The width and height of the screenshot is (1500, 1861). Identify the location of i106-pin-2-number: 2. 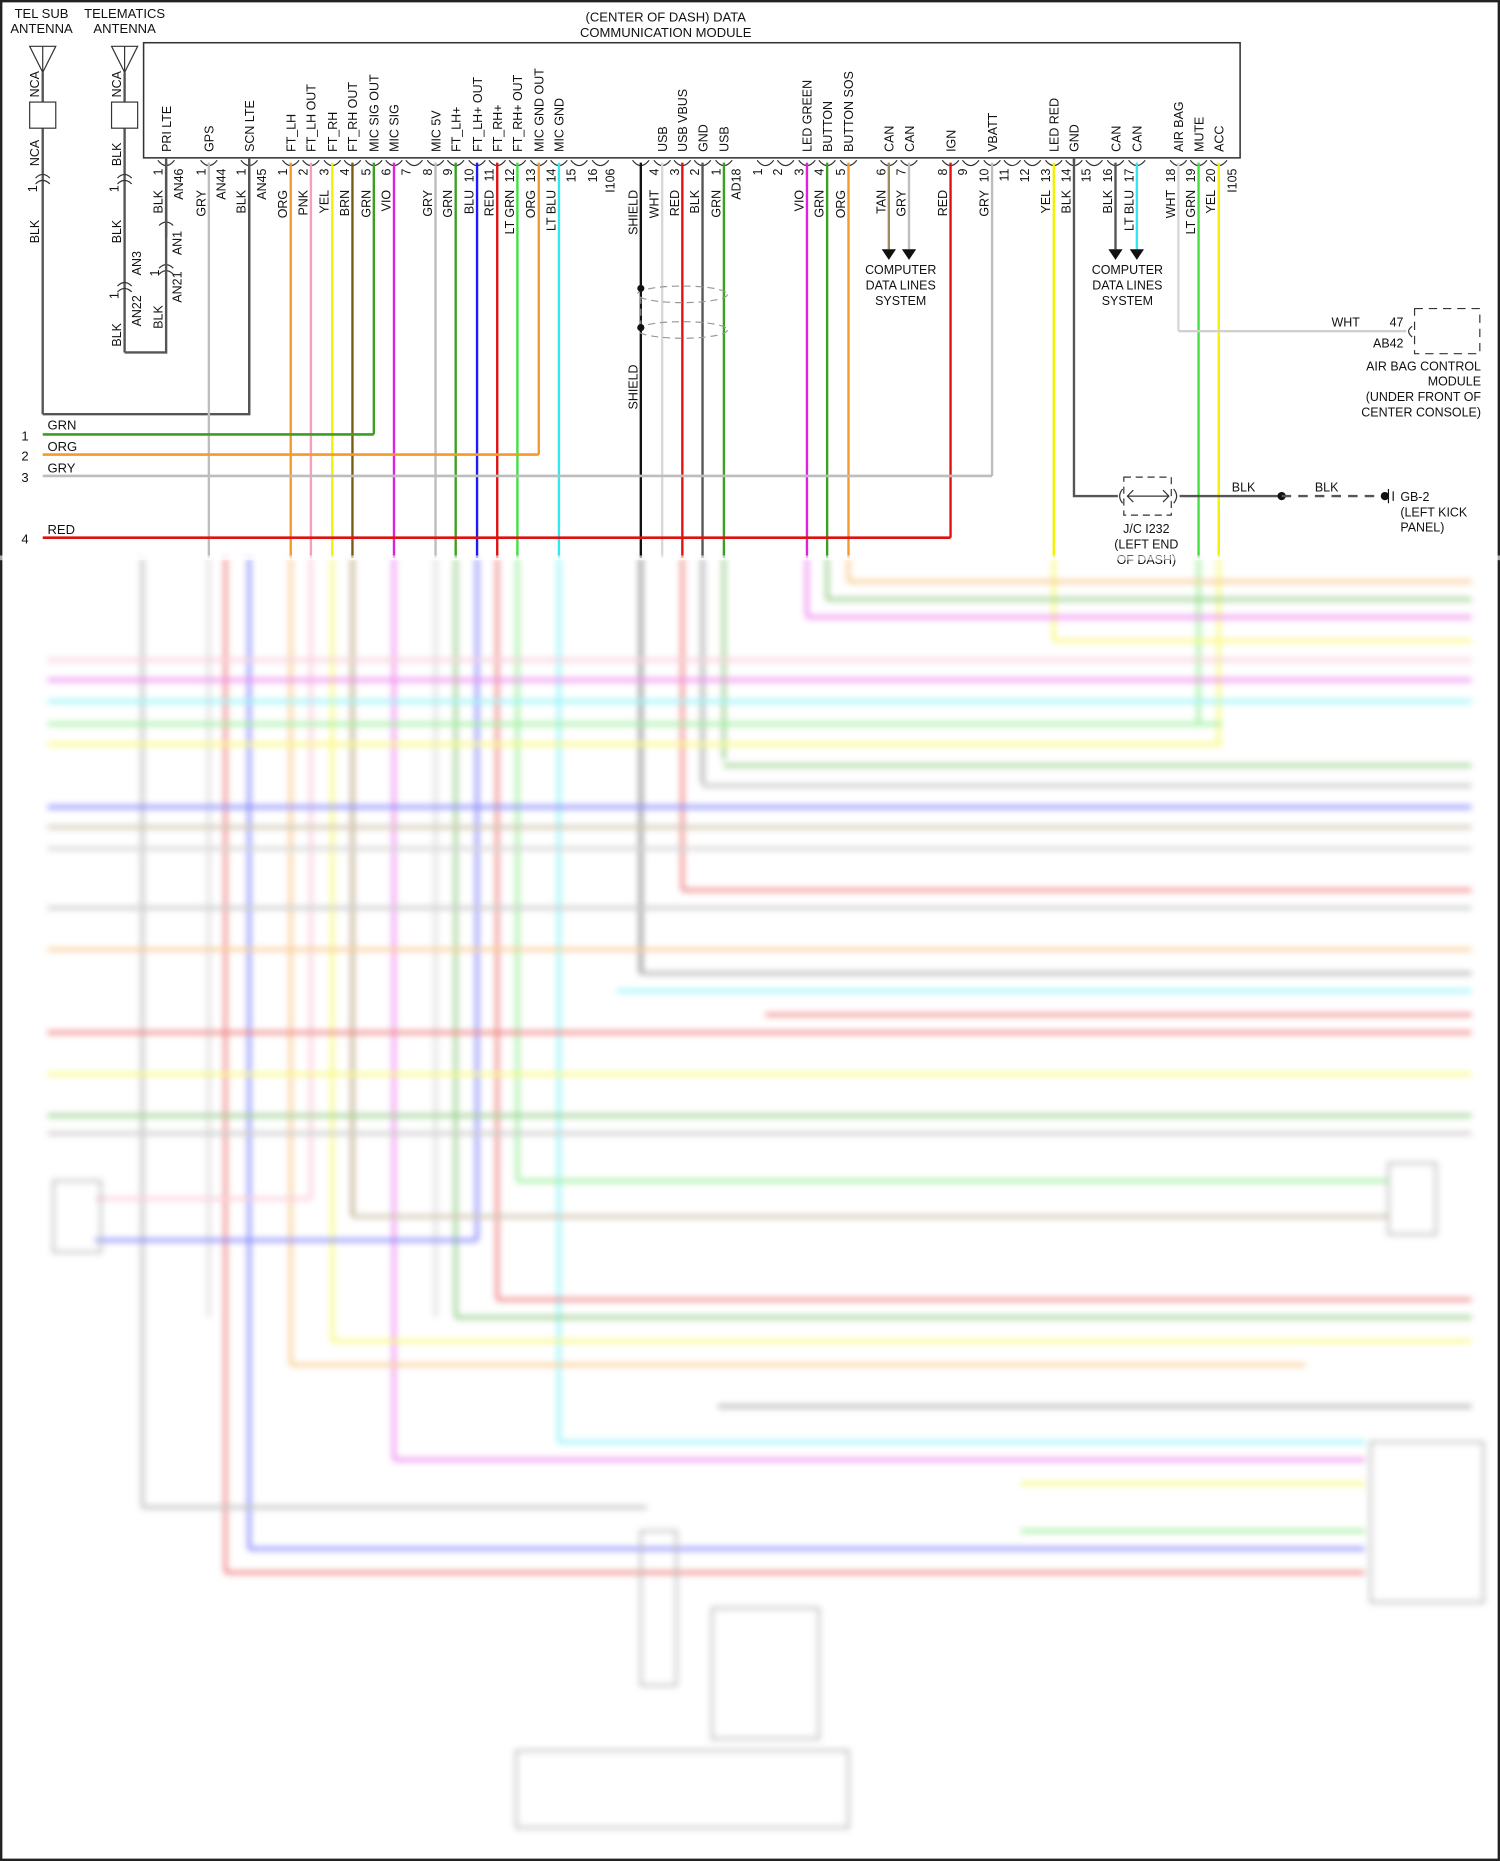
(303, 171).